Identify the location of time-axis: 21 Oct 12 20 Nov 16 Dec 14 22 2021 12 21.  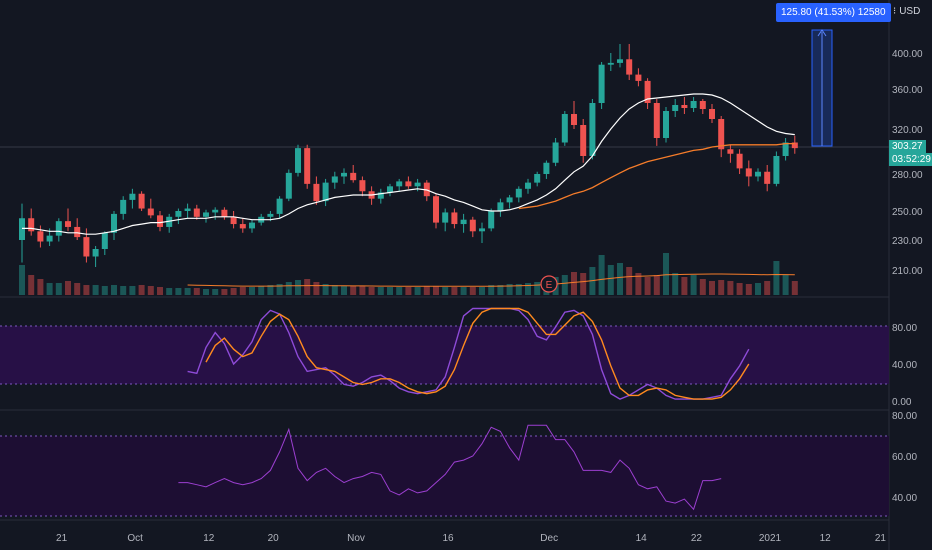
(471, 538).